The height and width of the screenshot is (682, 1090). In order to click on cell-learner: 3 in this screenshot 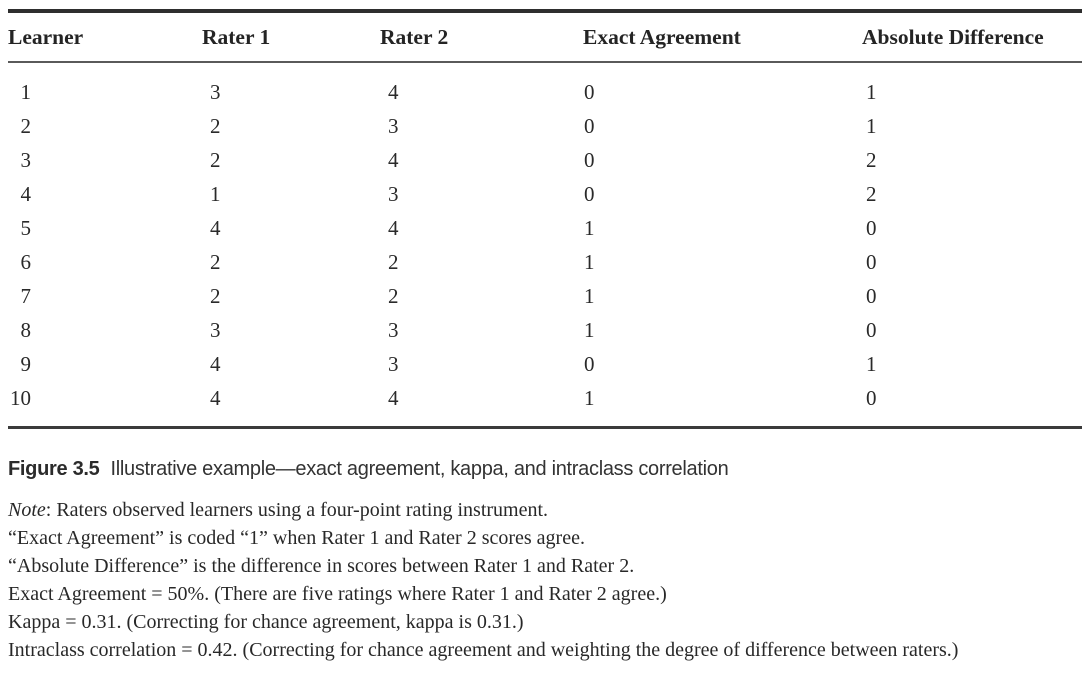, I will do `click(26, 159)`.